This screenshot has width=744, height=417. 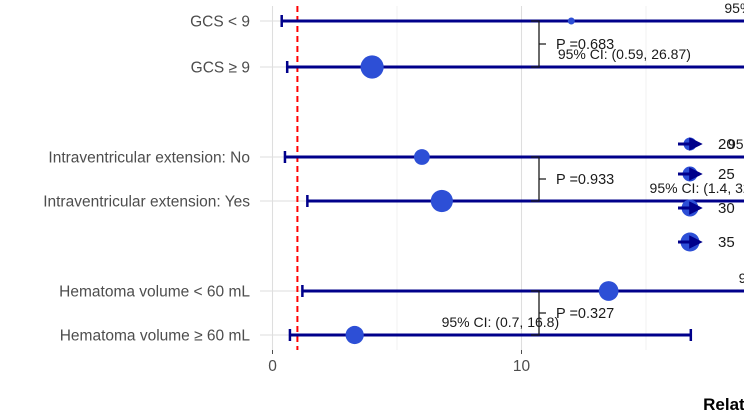 I want to click on row-label: Hematoma volume ≥ 60 mL, so click(x=155, y=336).